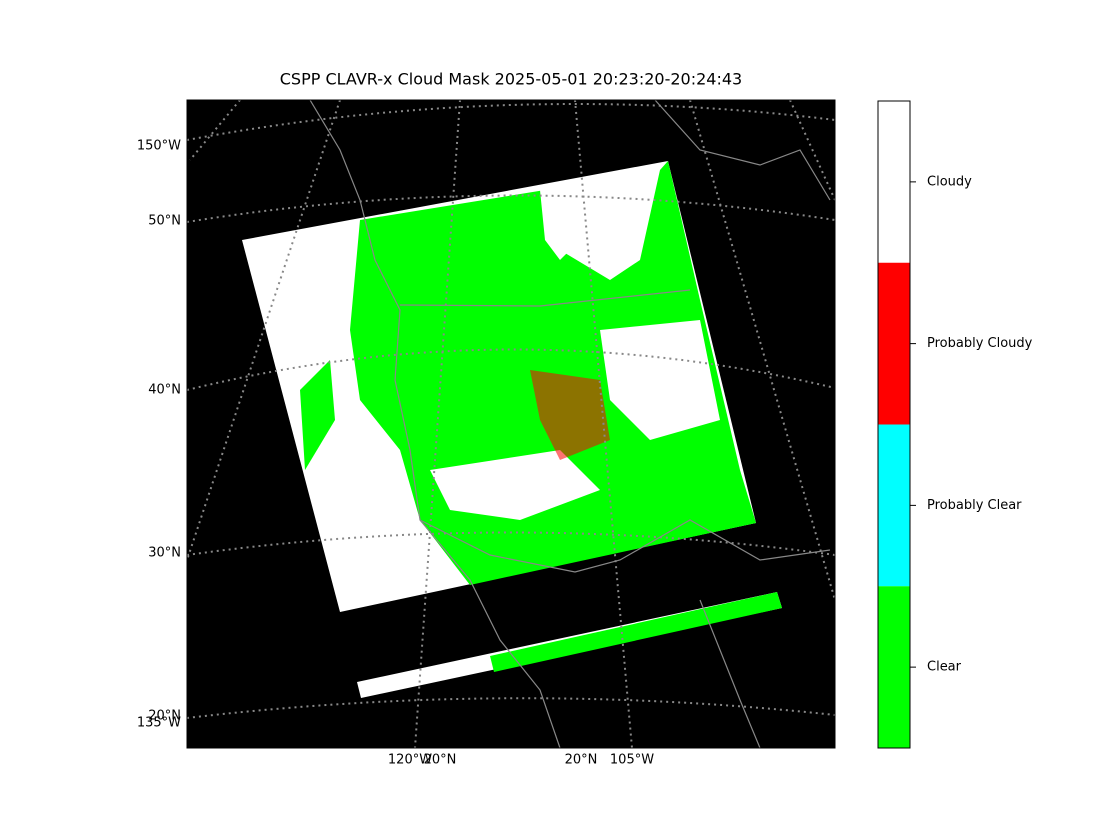 The image size is (1120, 840). What do you see at coordinates (317, 415) in the screenshot?
I see `swath-clear-patch` at bounding box center [317, 415].